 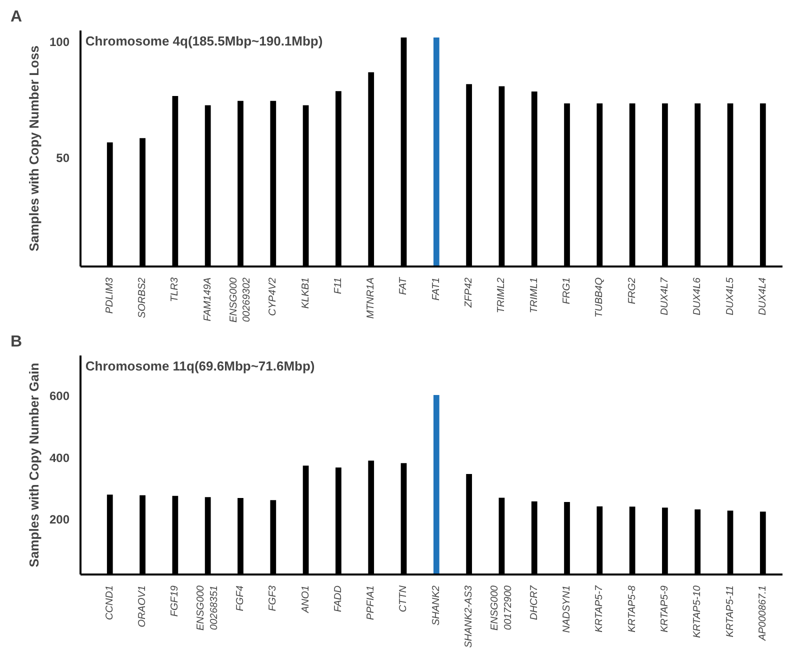 What do you see at coordinates (698, 296) in the screenshot?
I see `x-tick-label: DUX4L6` at bounding box center [698, 296].